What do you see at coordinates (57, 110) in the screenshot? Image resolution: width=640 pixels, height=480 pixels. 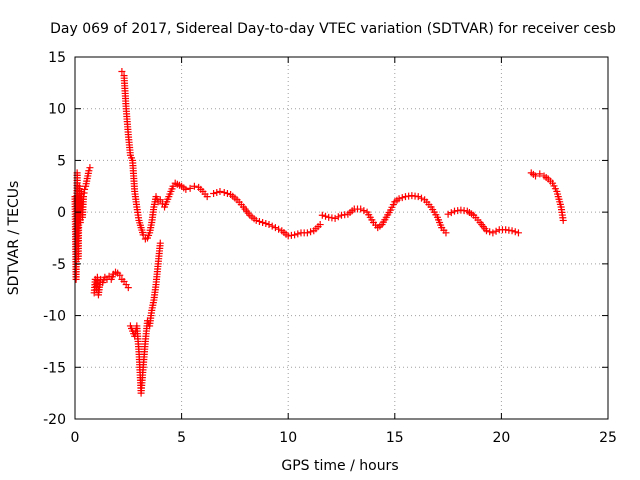 I see `y-tick-label: 10` at bounding box center [57, 110].